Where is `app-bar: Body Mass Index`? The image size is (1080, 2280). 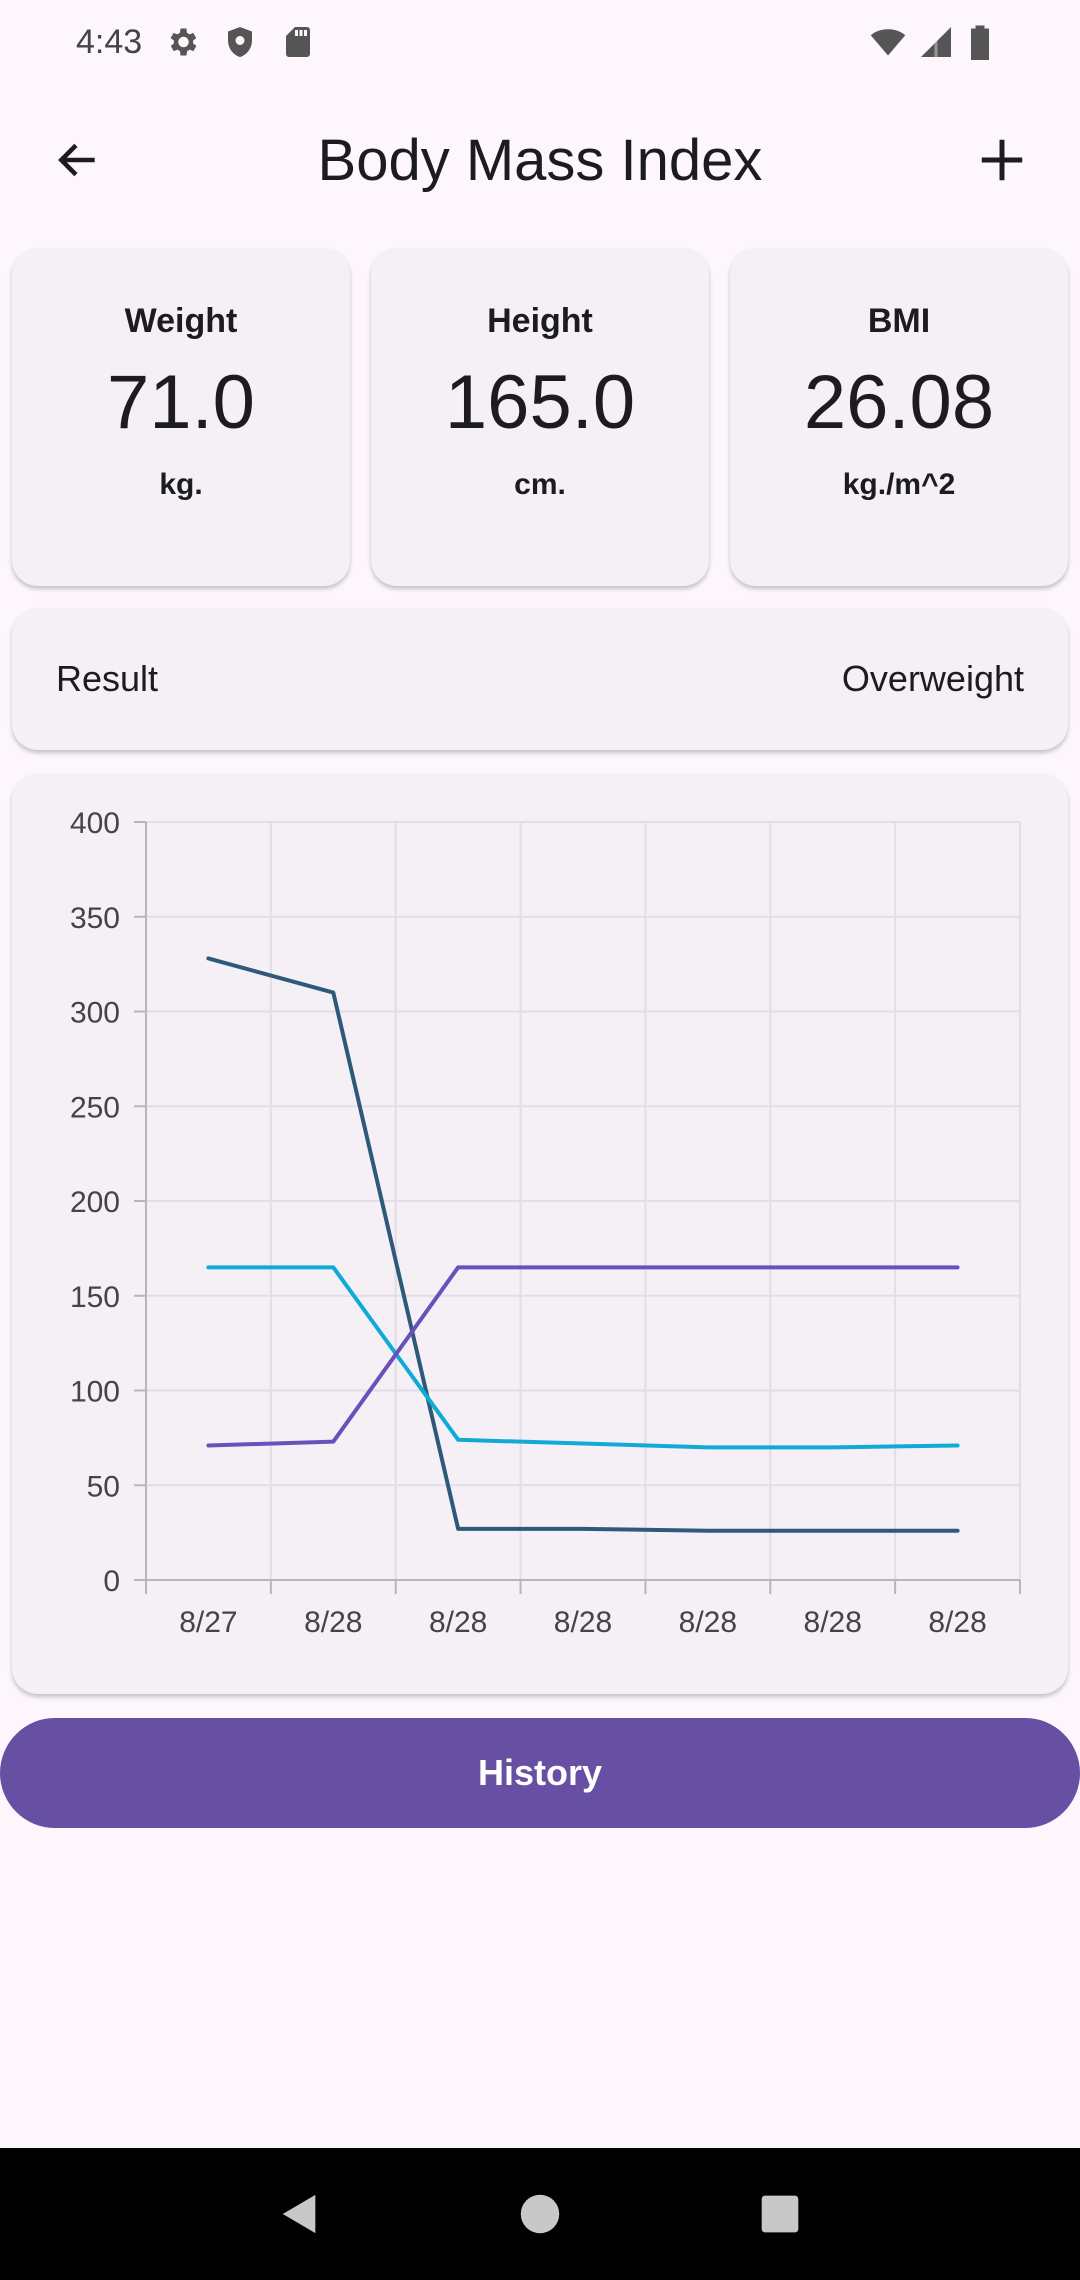
app-bar: Body Mass Index is located at coordinates (540, 160).